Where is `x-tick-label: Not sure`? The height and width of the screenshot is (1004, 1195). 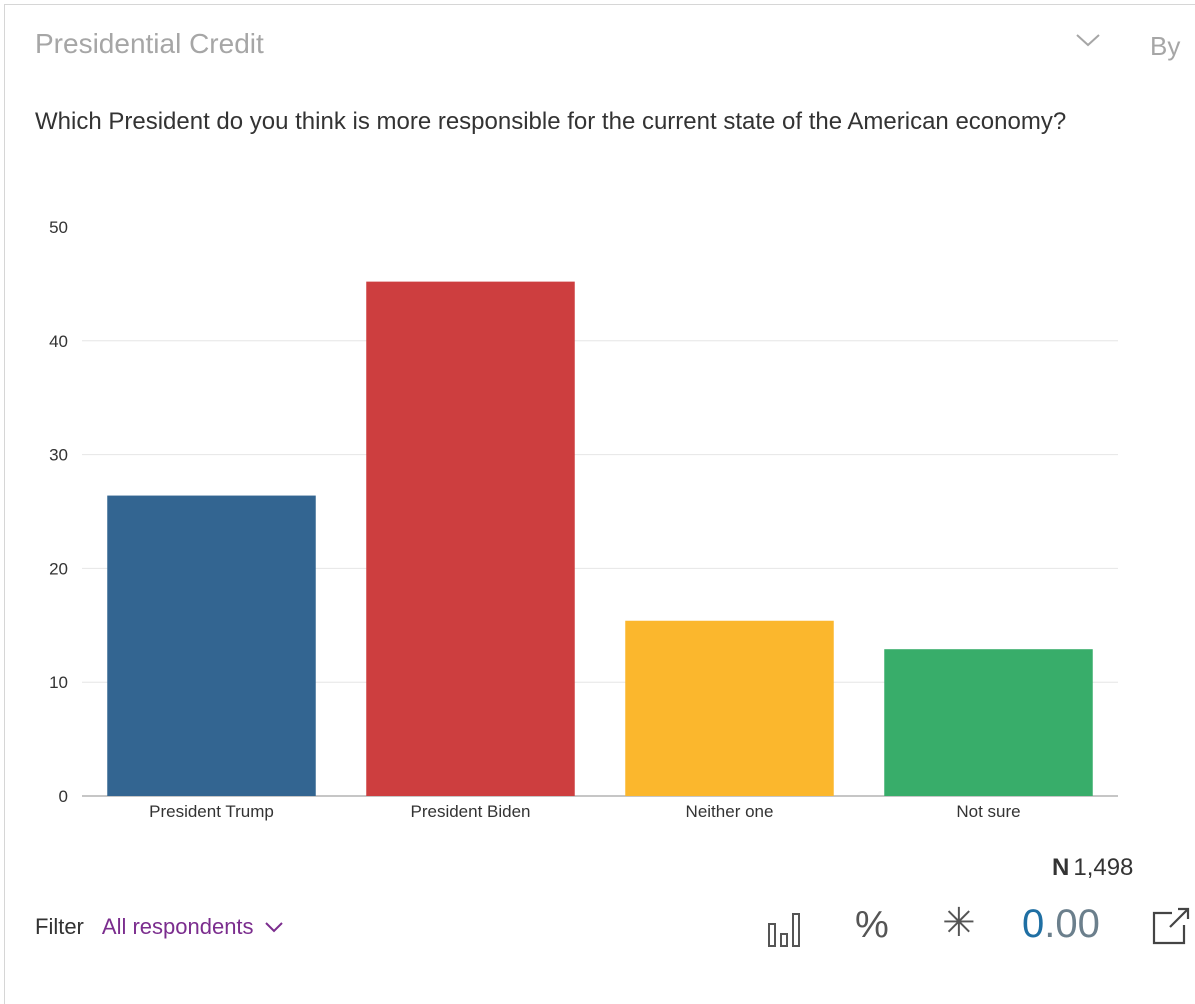
x-tick-label: Not sure is located at coordinates (988, 811).